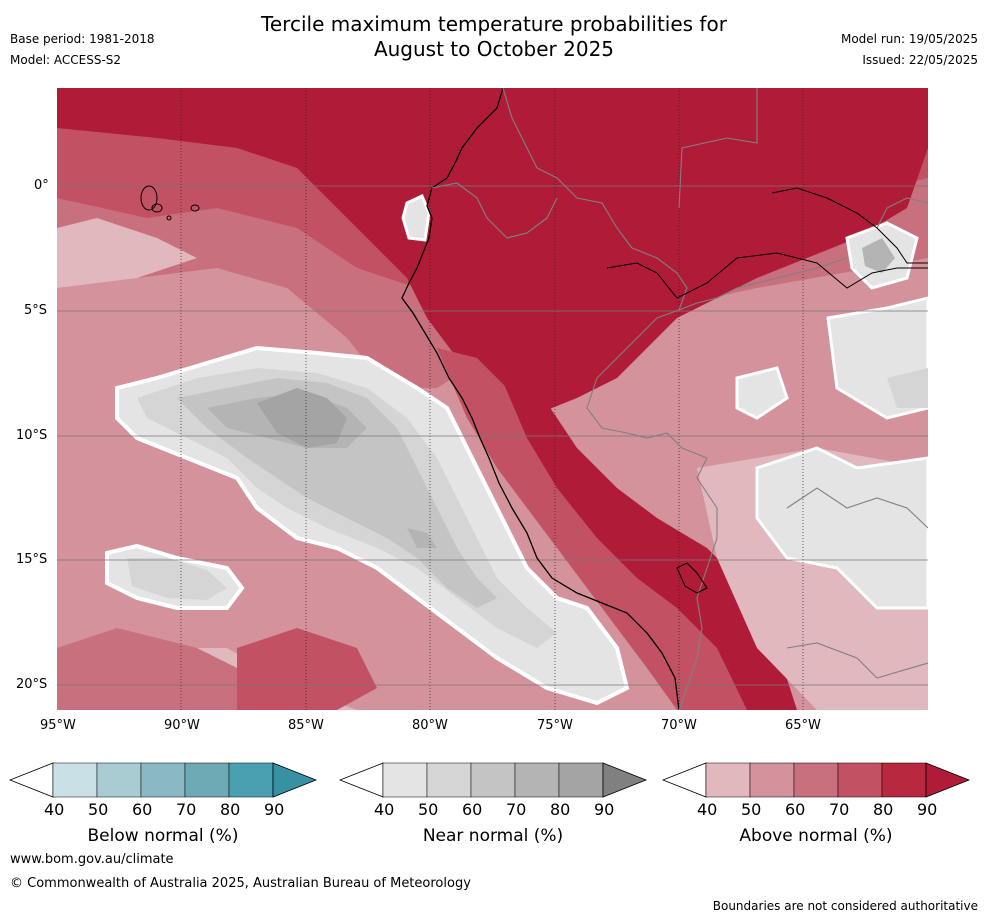 This screenshot has width=988, height=919. What do you see at coordinates (361, 780) in the screenshot?
I see `colorbar-near-under` at bounding box center [361, 780].